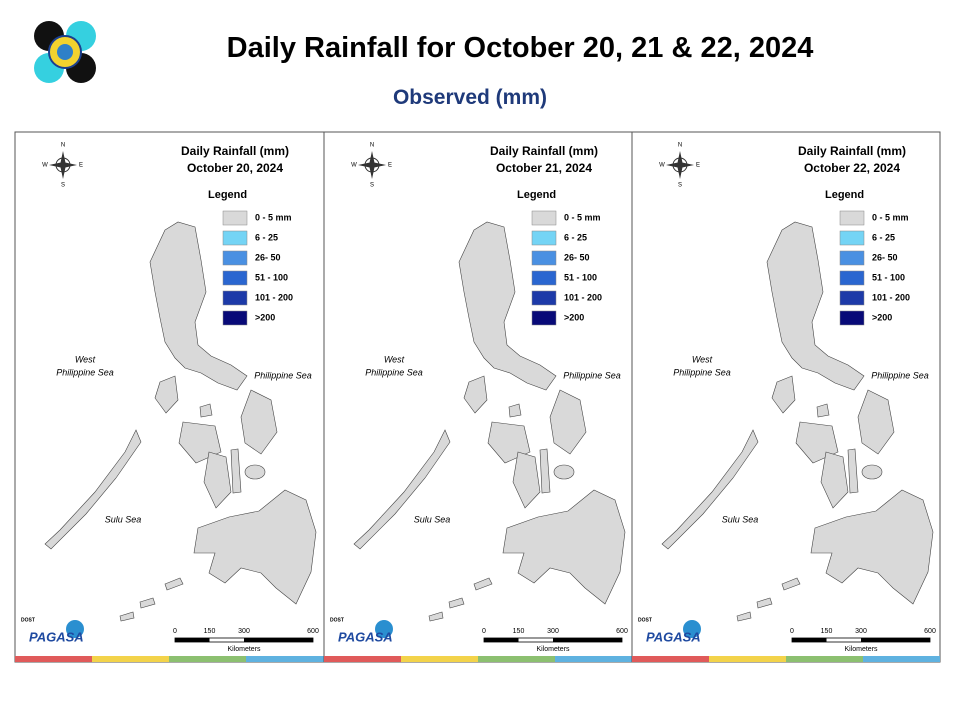 The image size is (960, 720). I want to click on subtitle: Observed (mm), so click(470, 97).